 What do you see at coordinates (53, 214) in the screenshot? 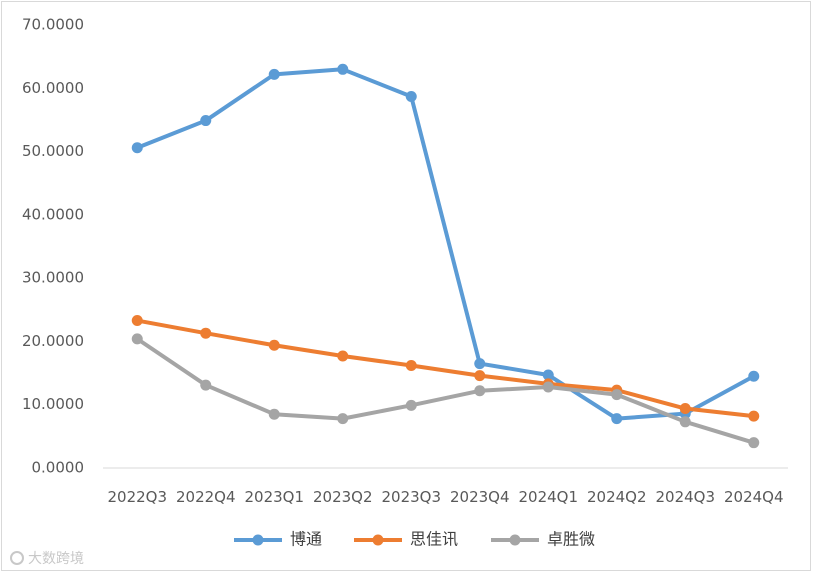
I see `y-tick-label: 40.0000` at bounding box center [53, 214].